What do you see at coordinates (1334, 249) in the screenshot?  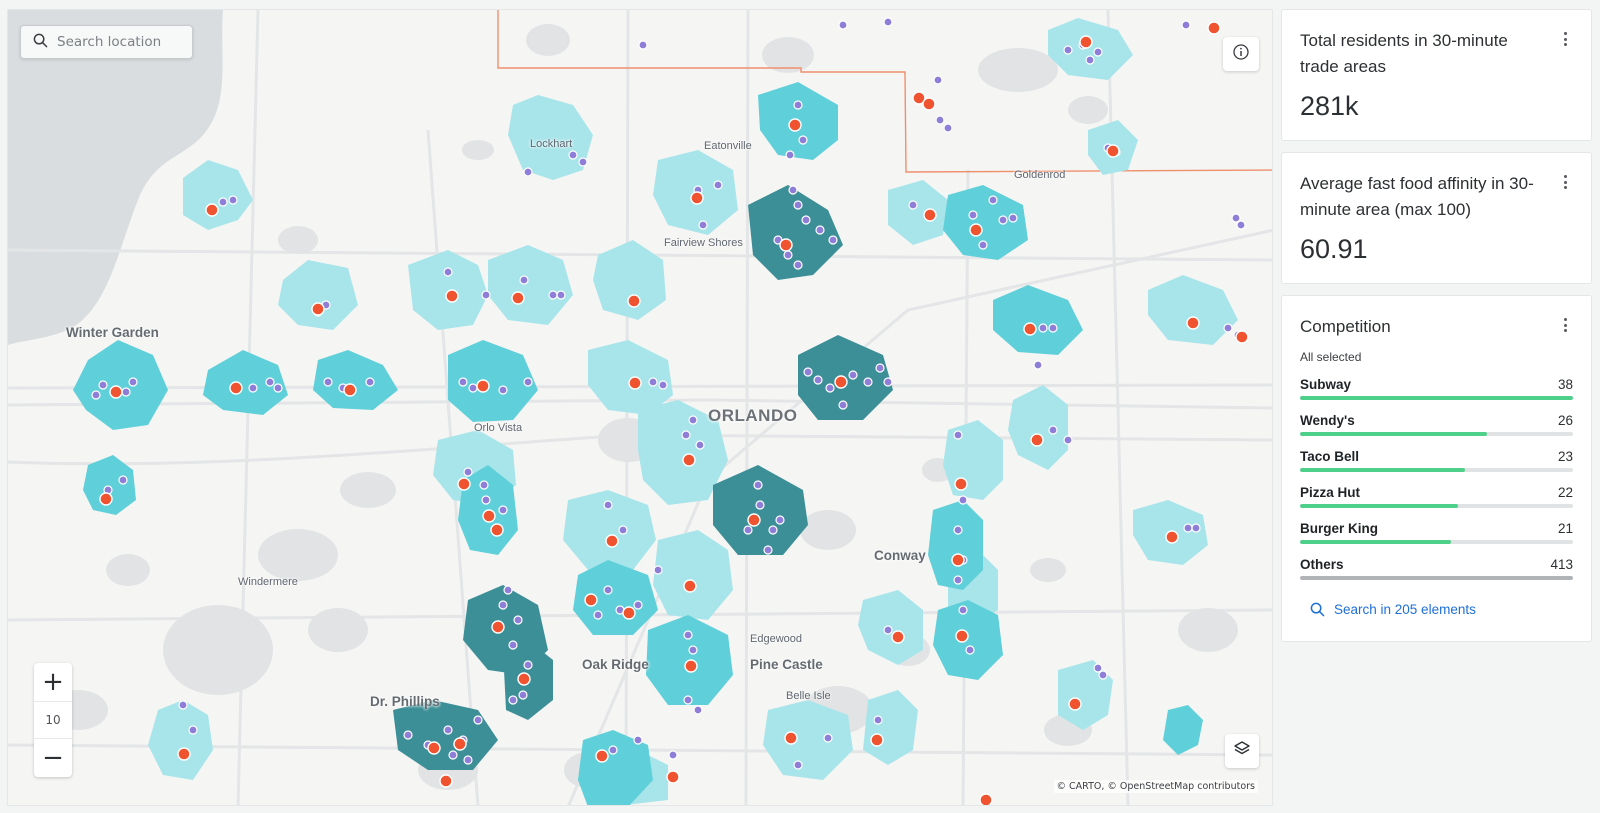 I see `widget-affinity-value: 60.91` at bounding box center [1334, 249].